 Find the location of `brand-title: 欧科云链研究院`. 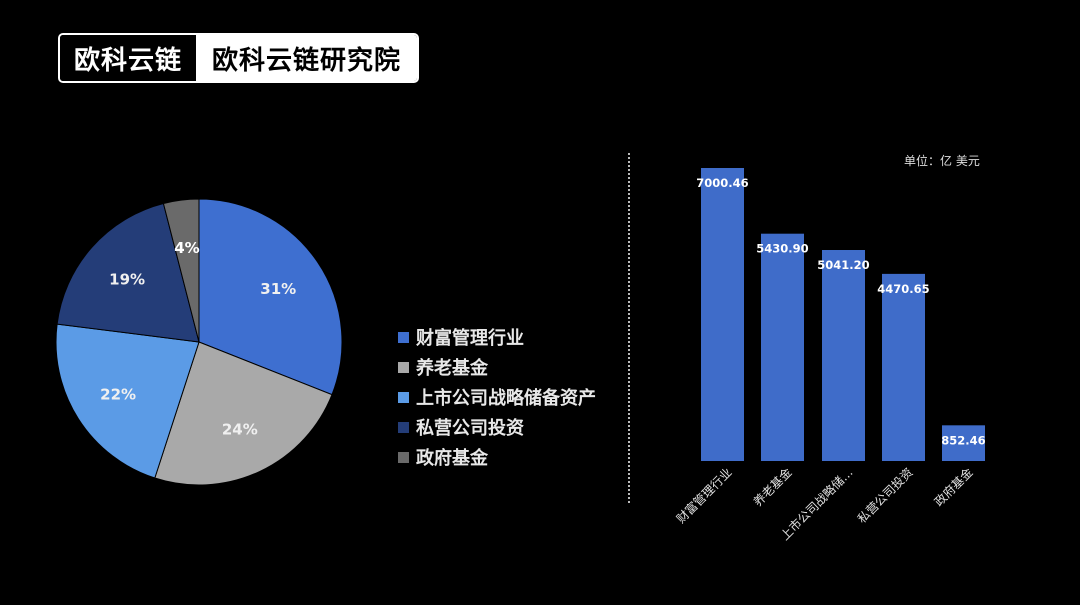

brand-title: 欧科云链研究院 is located at coordinates (307, 58).